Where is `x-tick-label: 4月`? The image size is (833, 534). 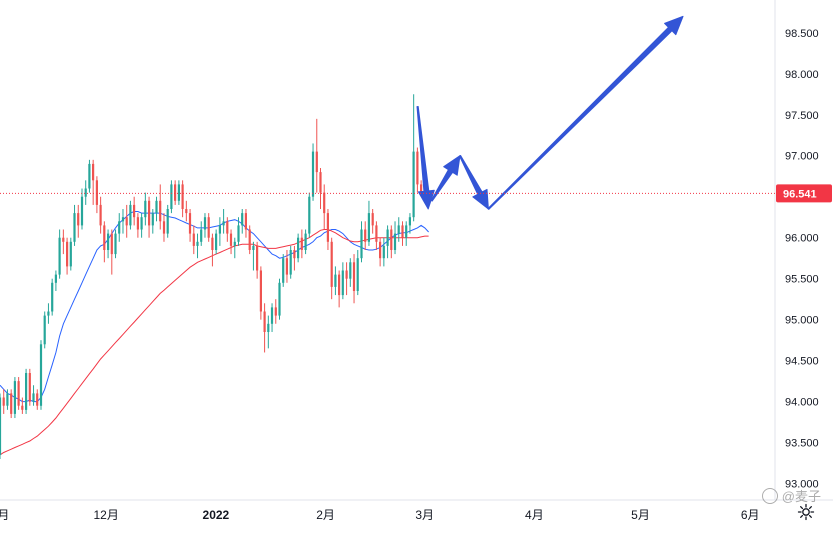 x-tick-label: 4月 is located at coordinates (534, 515).